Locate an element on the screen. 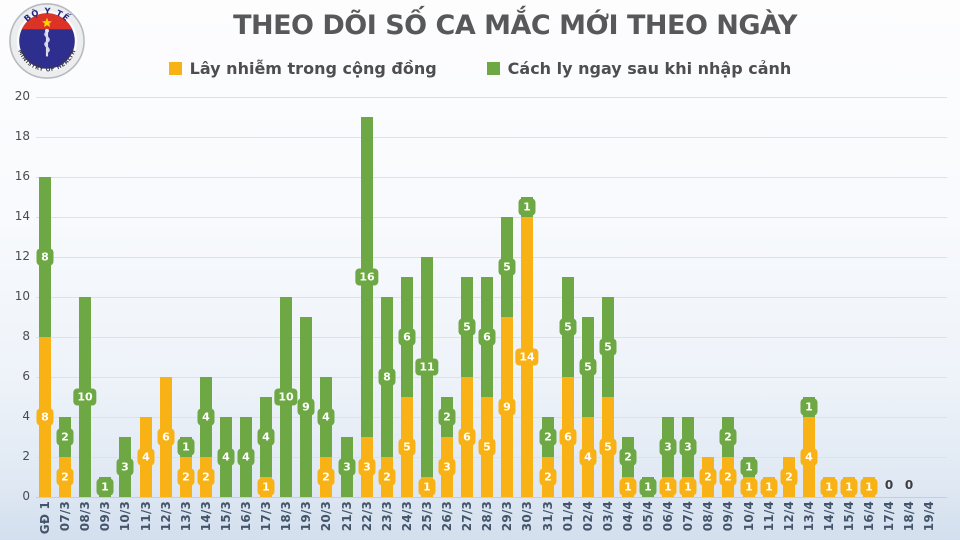 The width and height of the screenshot is (960, 540). legend-item-quarantine: Cách ly ngay sau khi nhập cảnh is located at coordinates (639, 68).